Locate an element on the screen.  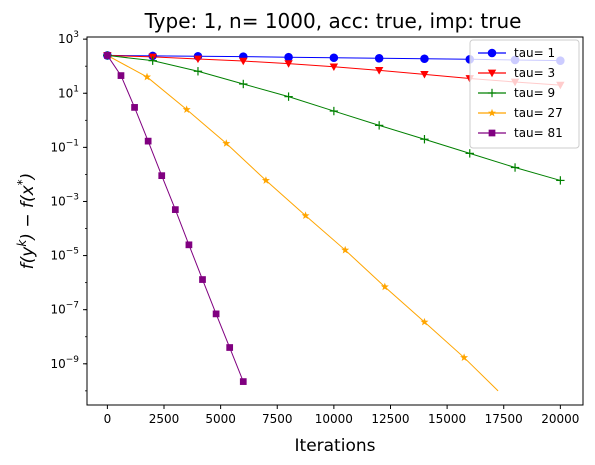
x-axis: 0 2500 5000 7500 10000 12500 15000 17500 20000 is located at coordinates (341, 415).